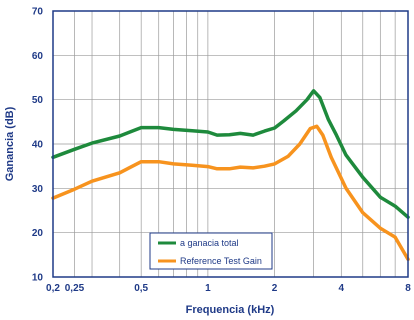 This screenshot has width=414, height=320. Describe the element at coordinates (75, 288) in the screenshot. I see `x-tick-label: 0,25` at that location.